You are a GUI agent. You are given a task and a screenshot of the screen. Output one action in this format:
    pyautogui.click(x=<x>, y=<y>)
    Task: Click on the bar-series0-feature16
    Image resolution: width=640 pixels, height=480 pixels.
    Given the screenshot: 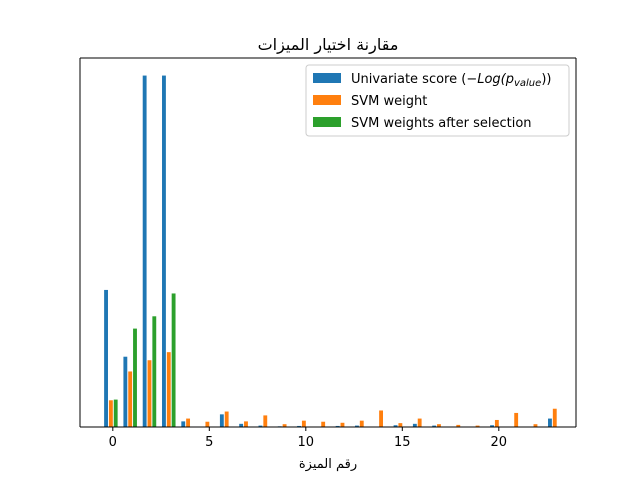 What is the action you would take?
    pyautogui.click(x=414, y=425)
    